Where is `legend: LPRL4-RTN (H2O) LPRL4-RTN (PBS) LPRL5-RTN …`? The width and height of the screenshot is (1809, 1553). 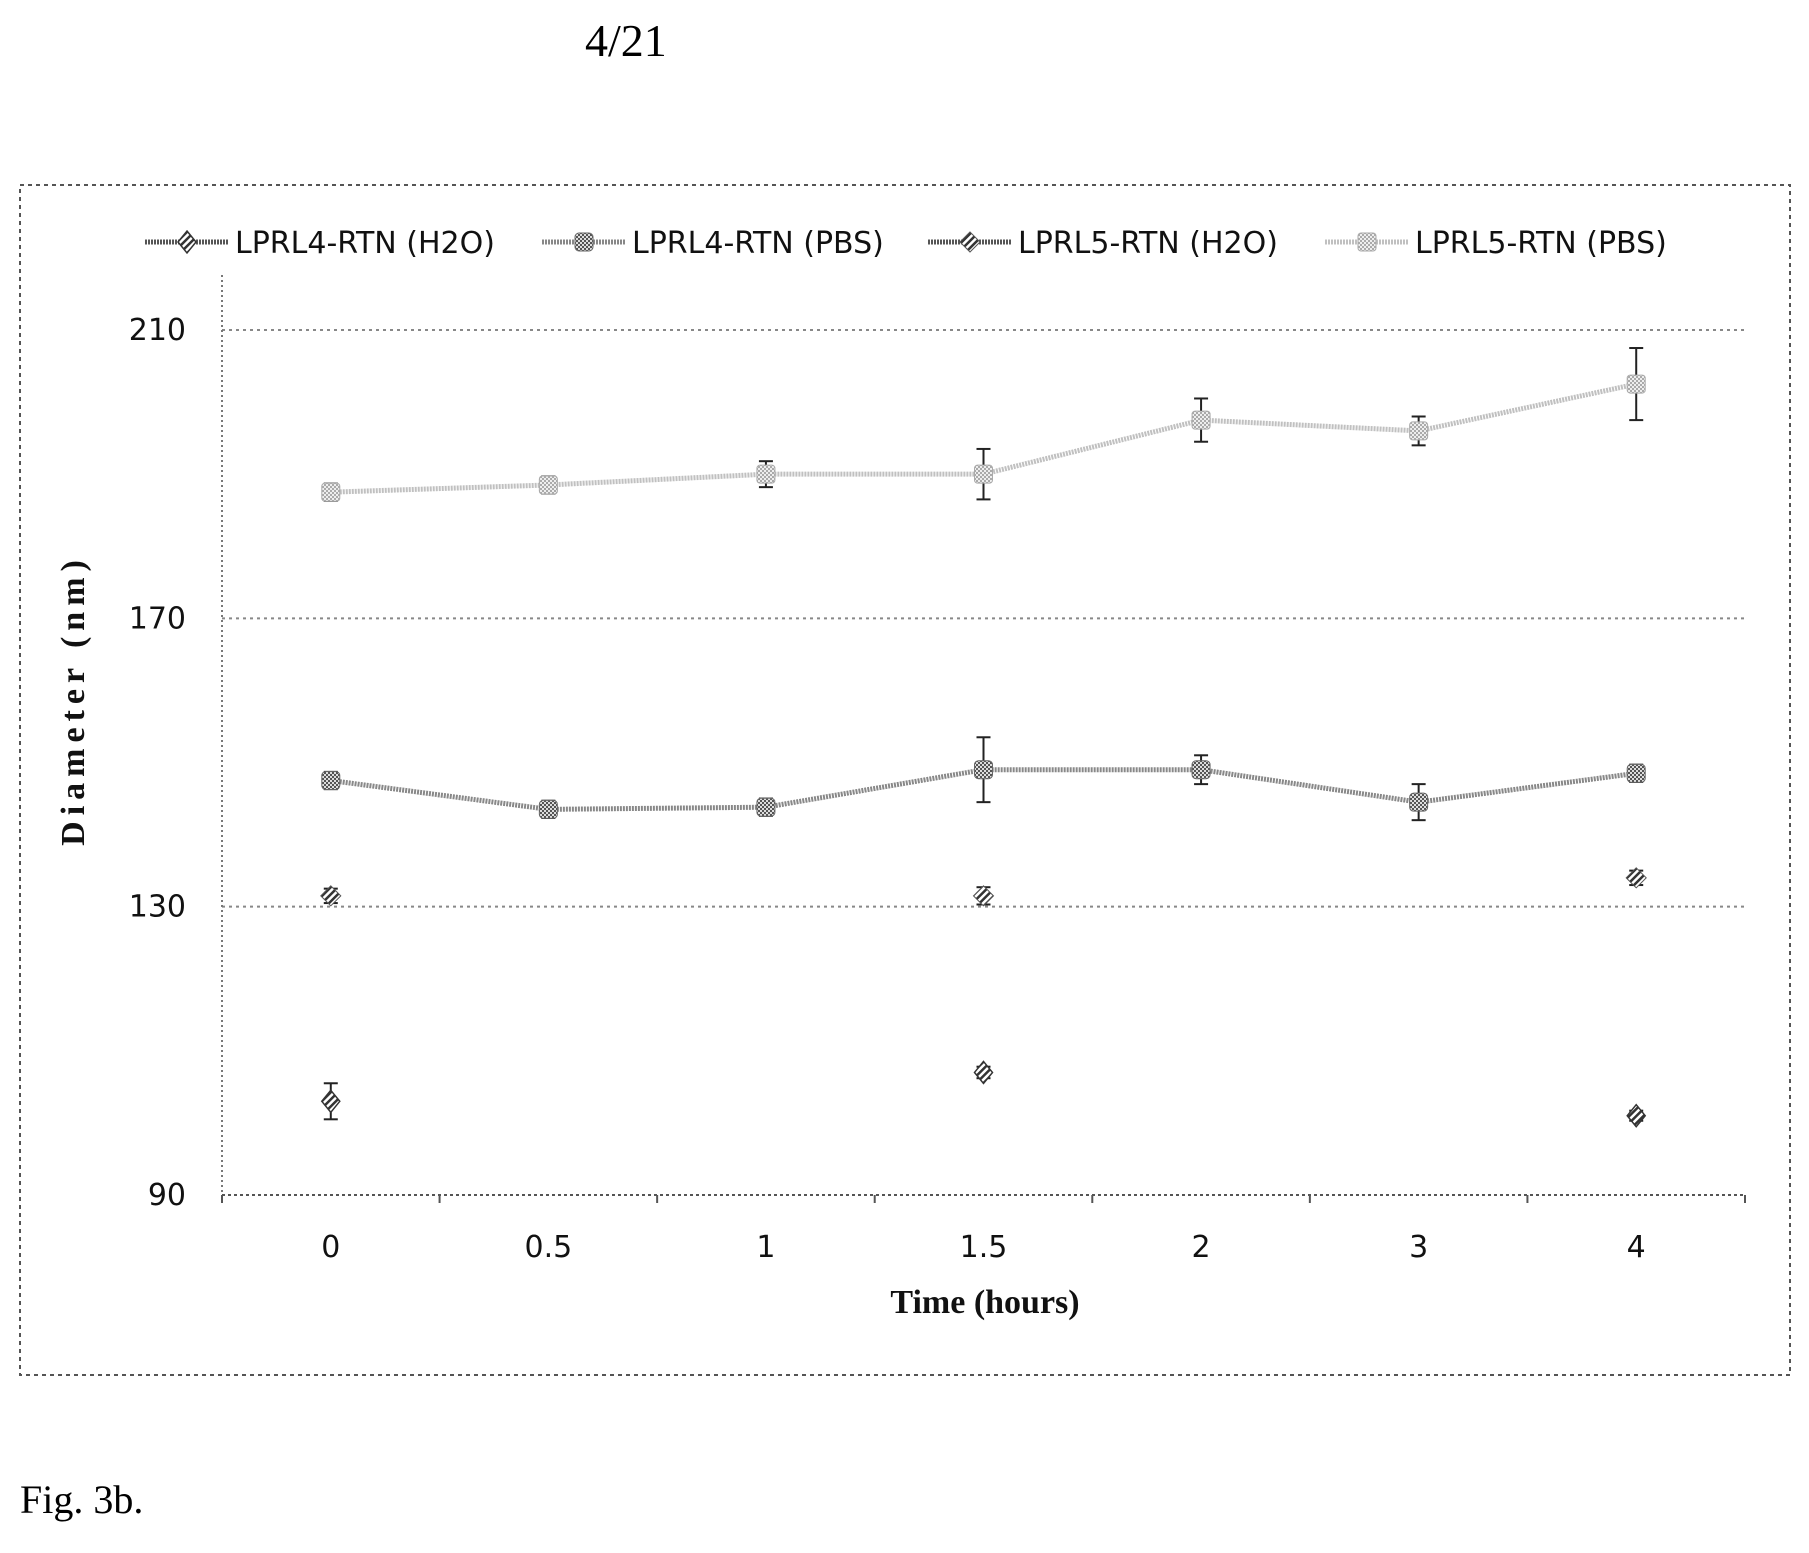
legend: LPRL4-RTN (H2O) LPRL4-RTN (PBS) LPRL5-RTN … is located at coordinates (906, 243).